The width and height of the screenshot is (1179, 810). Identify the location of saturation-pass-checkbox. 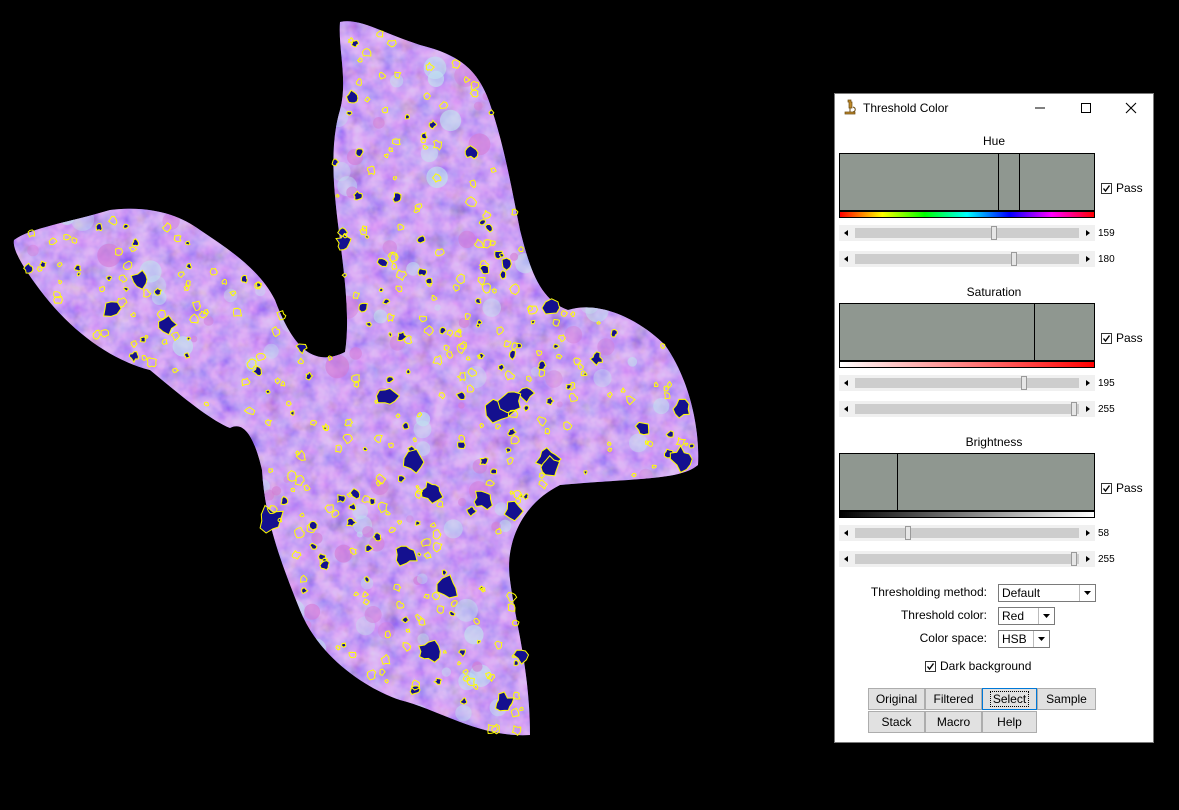
(1106, 338).